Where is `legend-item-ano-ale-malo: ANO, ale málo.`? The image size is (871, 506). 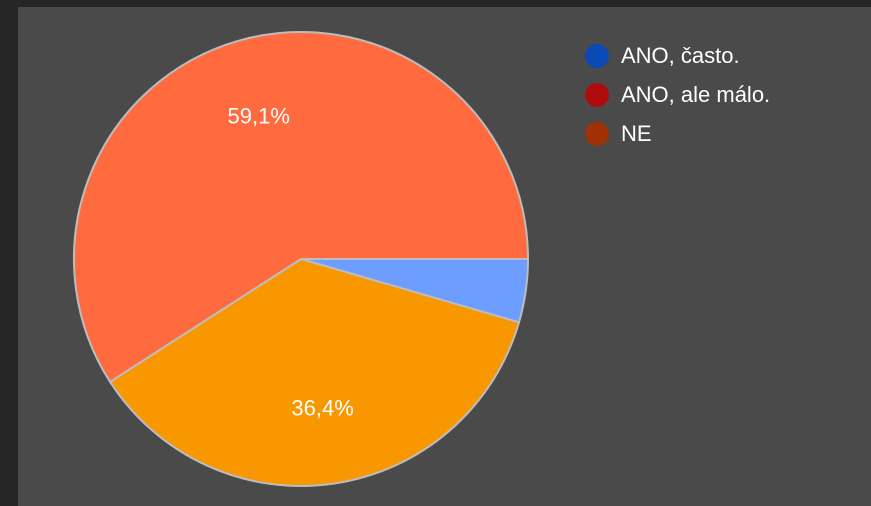
legend-item-ano-ale-malo: ANO, ale málo. is located at coordinates (677, 94).